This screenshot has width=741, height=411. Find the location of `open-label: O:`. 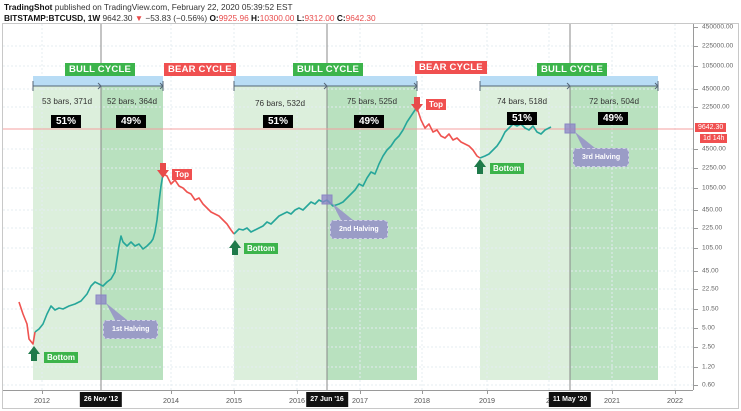

open-label: O: is located at coordinates (214, 18).